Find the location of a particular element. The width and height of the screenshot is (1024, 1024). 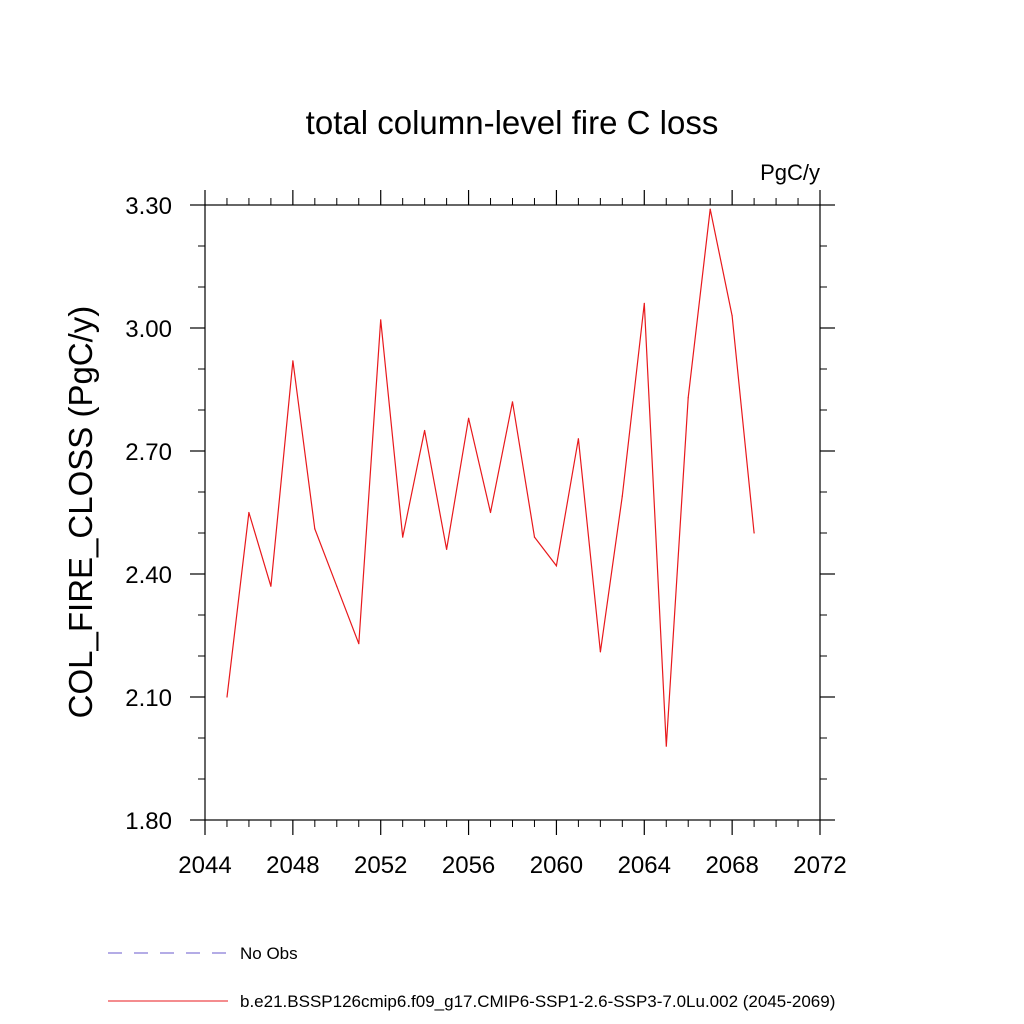

x-tick-label: 2048 is located at coordinates (292, 865).